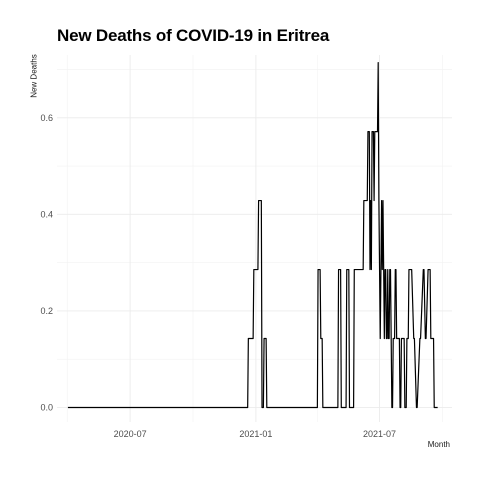  I want to click on y-tick-label: 0.0, so click(46, 408).